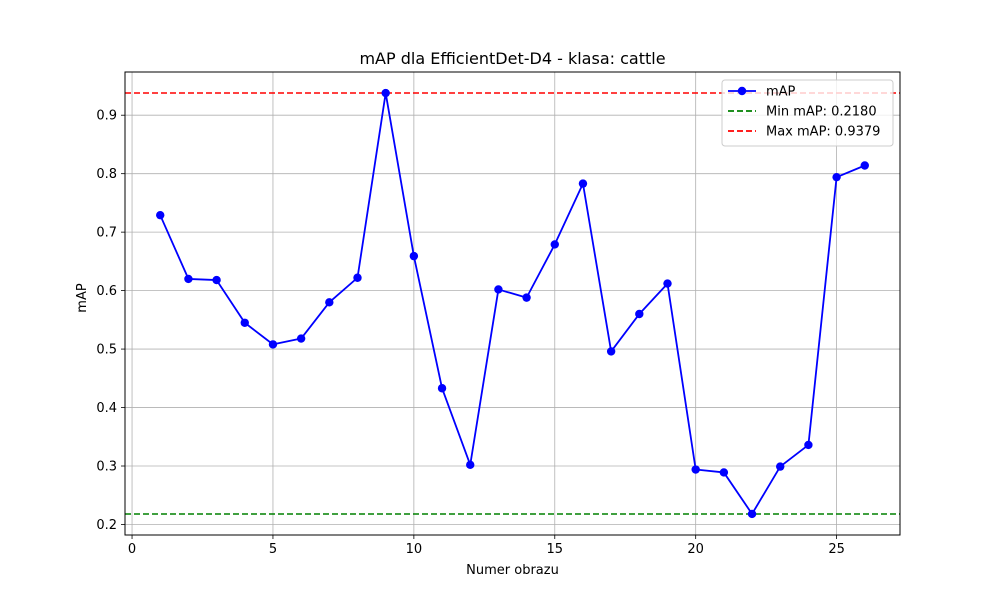  Describe the element at coordinates (512, 58) in the screenshot. I see `chart-title: mAP dla EfficientDet-D4 - klasa: cattle` at that location.